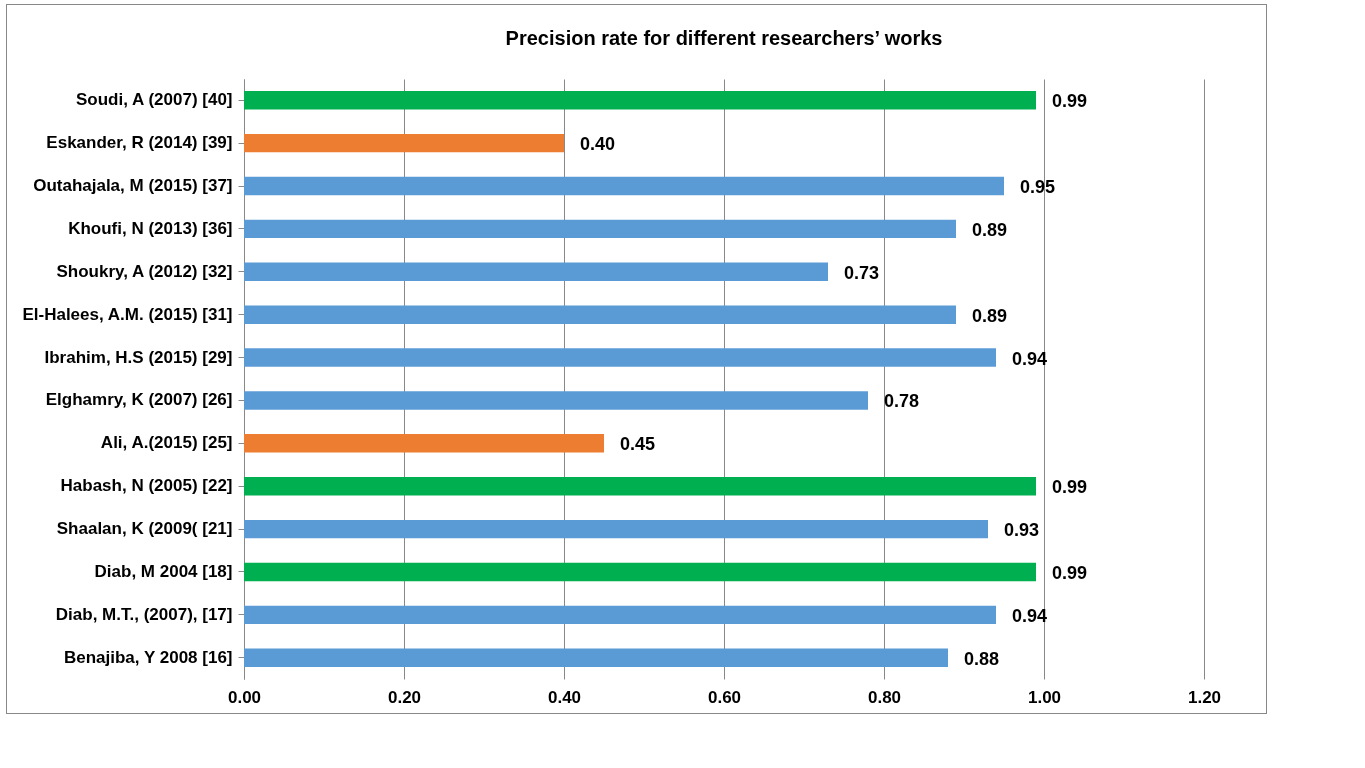 The width and height of the screenshot is (1365, 768). Describe the element at coordinates (150, 228) in the screenshot. I see `y-tick-label: Khoufi, N (2013) [36]` at that location.